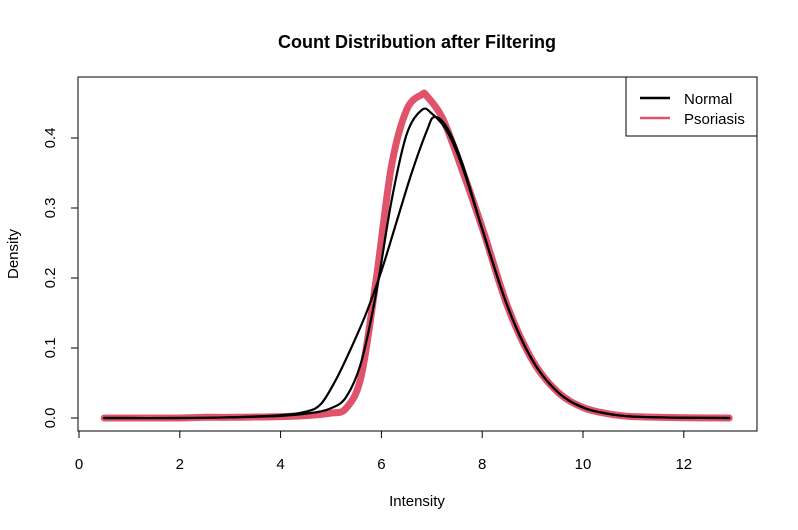 The image size is (798, 530). What do you see at coordinates (383, 451) in the screenshot?
I see `x-axis: 0 2 4 6 8 10 12` at bounding box center [383, 451].